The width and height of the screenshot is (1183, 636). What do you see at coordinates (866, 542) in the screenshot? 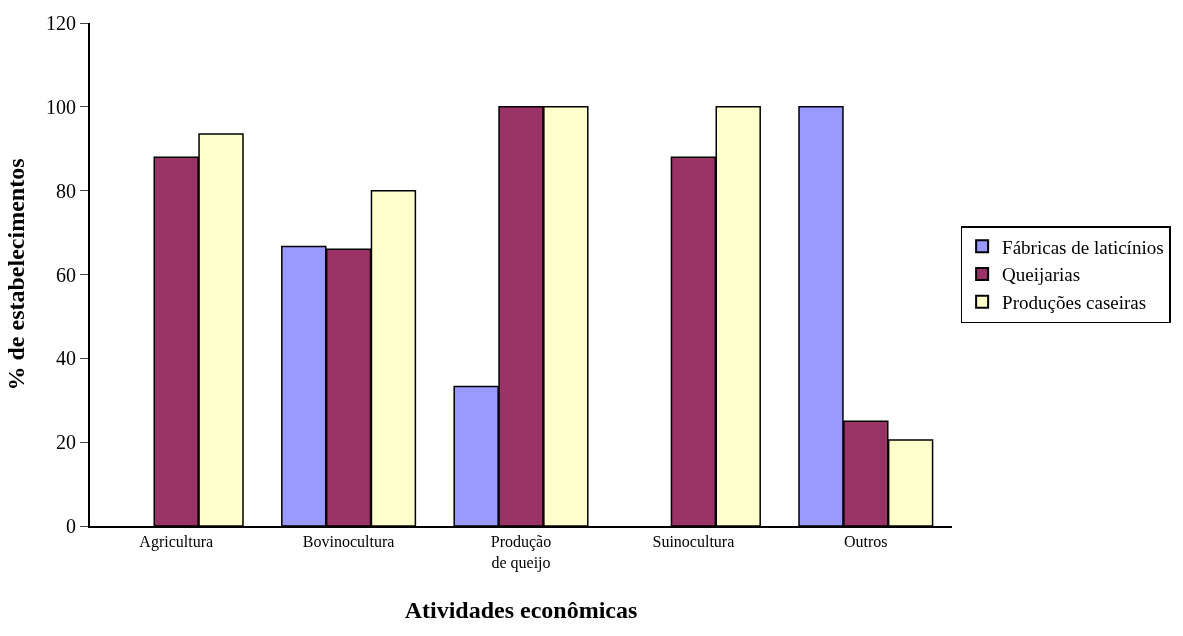
I see `x-tick-label: Outros` at bounding box center [866, 542].